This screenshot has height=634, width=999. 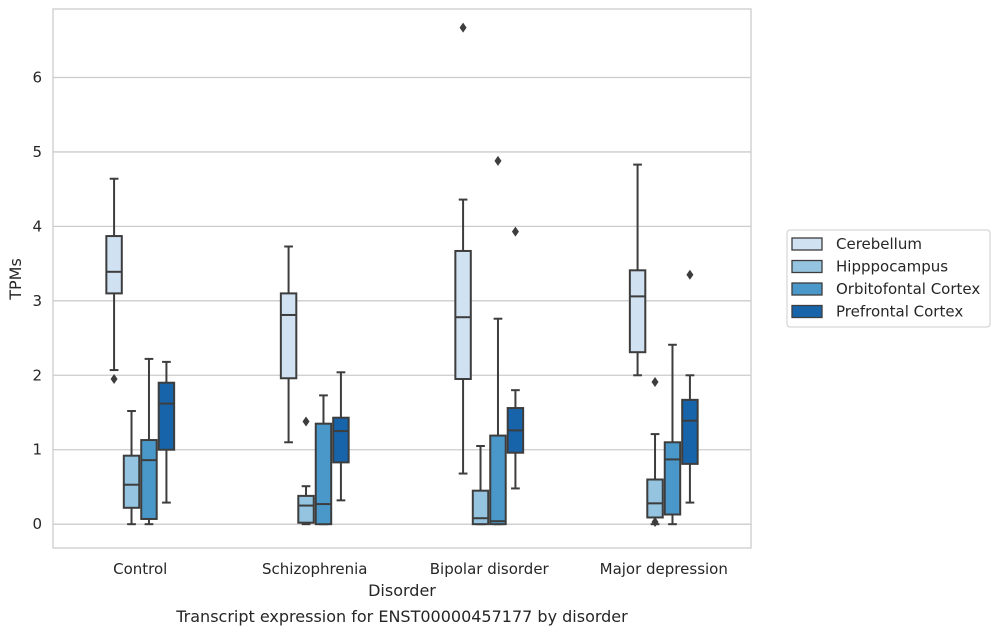 I want to click on y-tick-labels: 0 1 2 3 4 5 6, so click(x=37, y=300).